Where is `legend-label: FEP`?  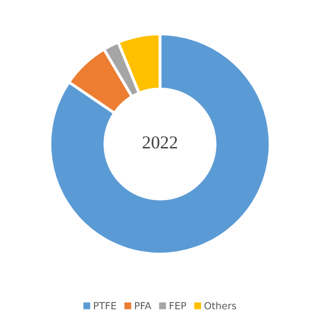
legend-label: FEP is located at coordinates (178, 306).